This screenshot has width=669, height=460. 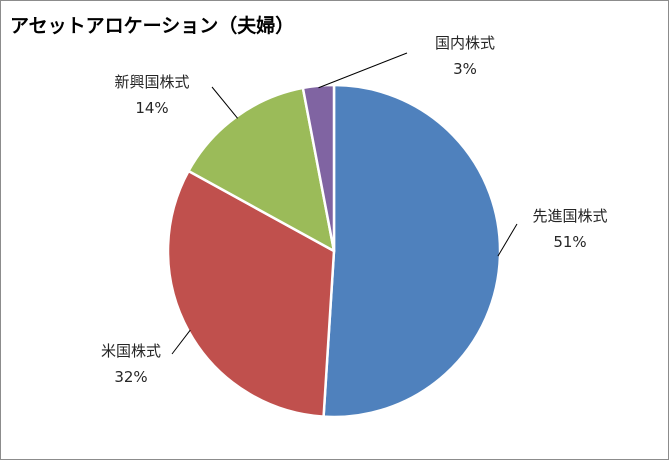 I want to click on slice-label: 新興国株式, so click(x=151, y=82).